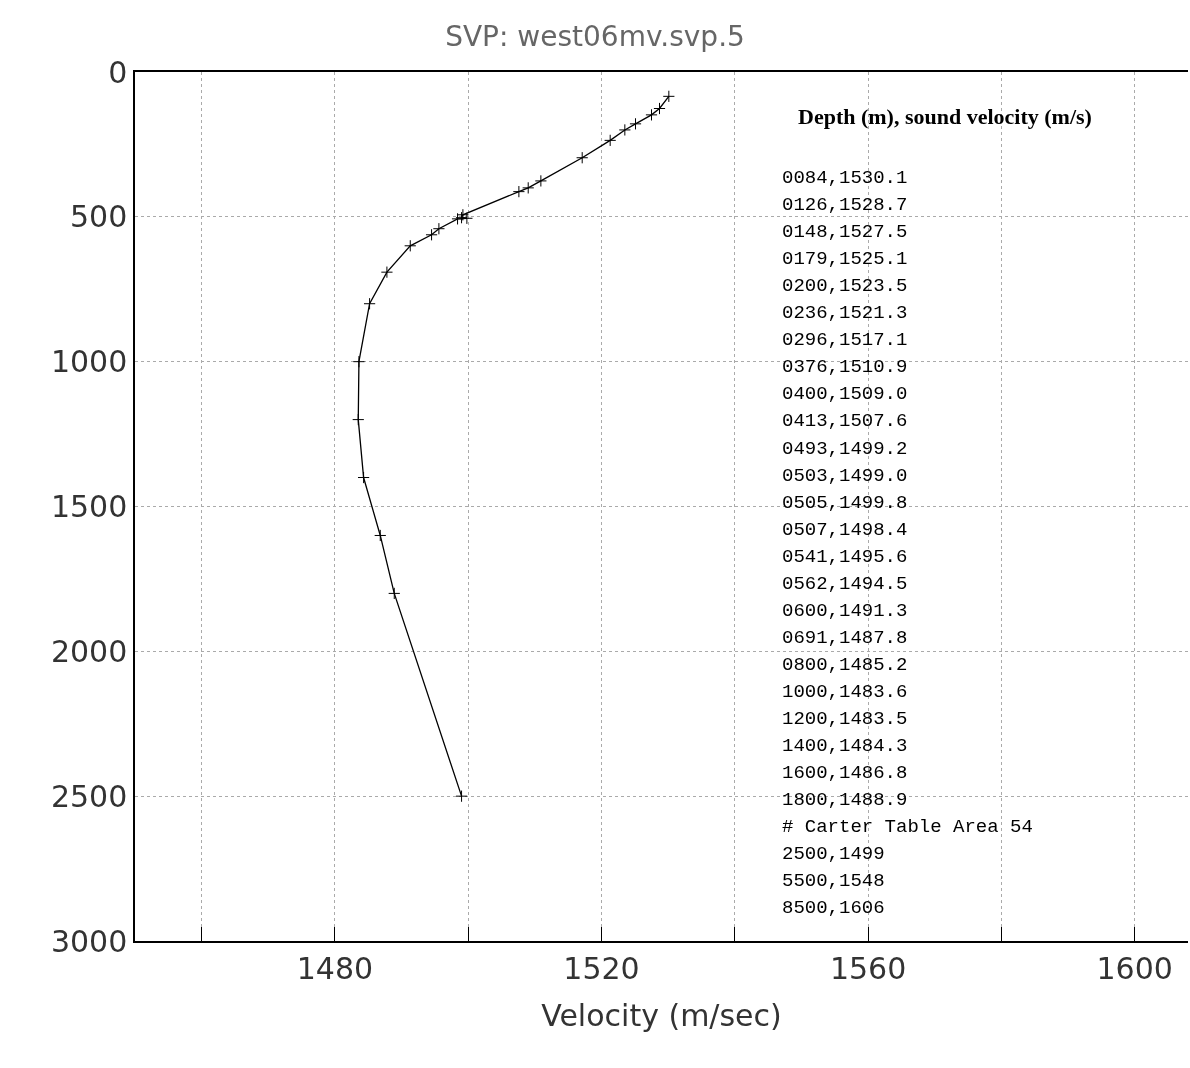  I want to click on x-tick-label: 1520, so click(601, 968).